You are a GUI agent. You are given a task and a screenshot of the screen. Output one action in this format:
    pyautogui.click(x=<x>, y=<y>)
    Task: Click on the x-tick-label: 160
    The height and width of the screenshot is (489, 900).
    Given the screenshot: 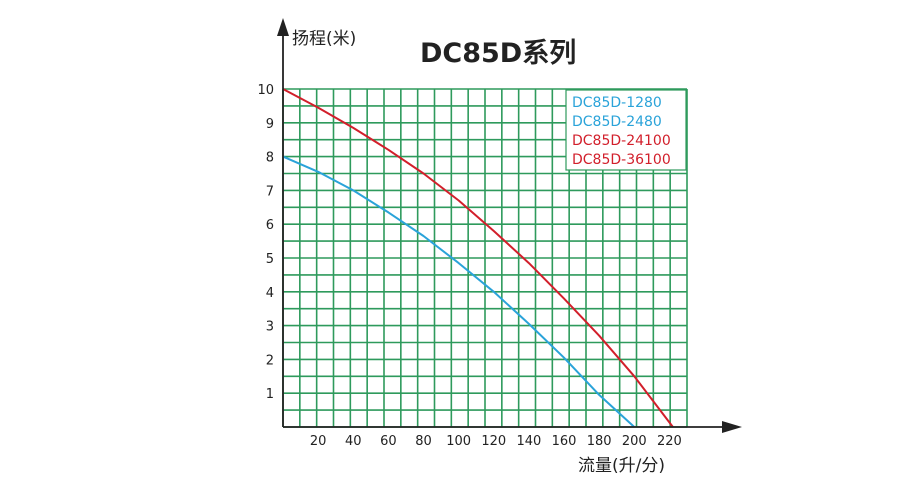 What is the action you would take?
    pyautogui.click(x=564, y=441)
    